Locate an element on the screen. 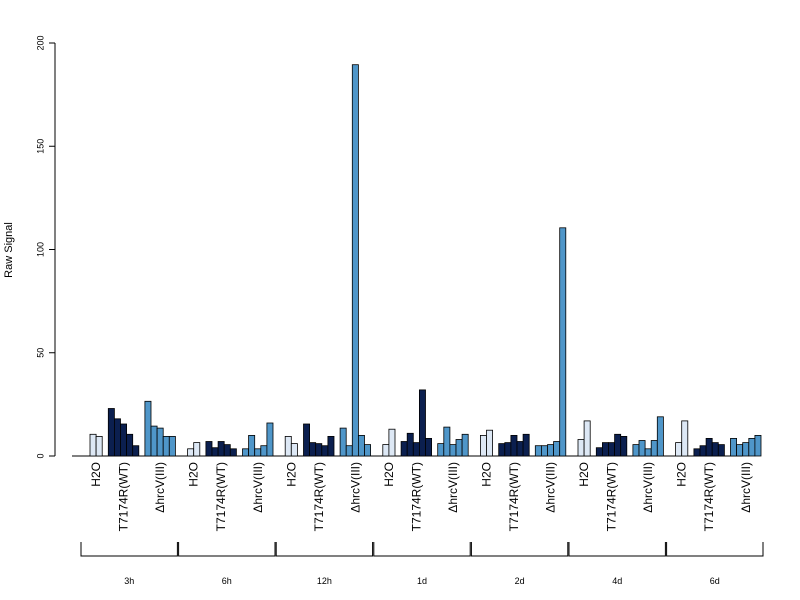 This screenshot has height=600, width=800. timepoint-label: 6h is located at coordinates (227, 581).